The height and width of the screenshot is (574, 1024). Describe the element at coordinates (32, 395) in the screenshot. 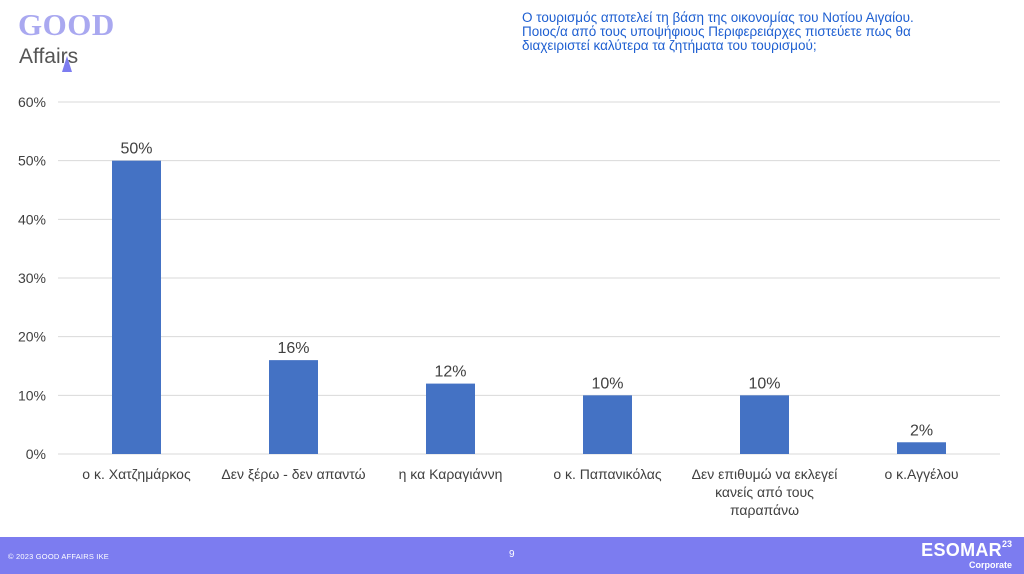

I see `y-tick-label: 10%` at that location.